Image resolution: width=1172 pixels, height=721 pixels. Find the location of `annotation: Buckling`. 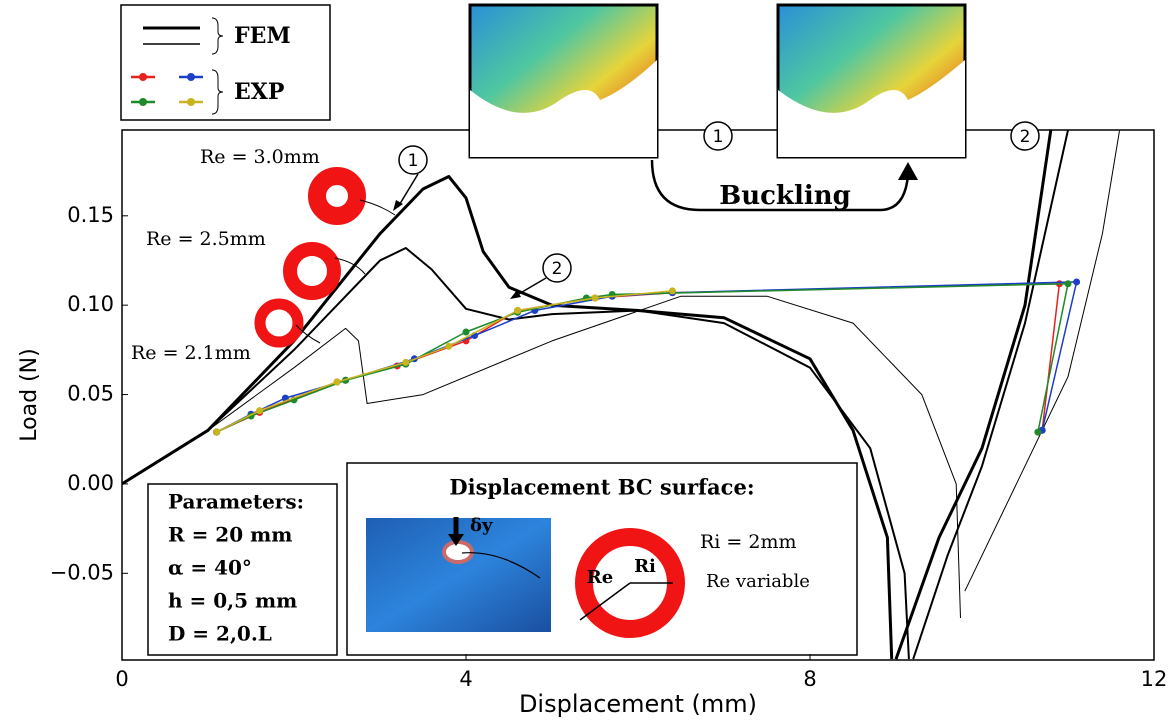

annotation: Buckling is located at coordinates (785, 196).